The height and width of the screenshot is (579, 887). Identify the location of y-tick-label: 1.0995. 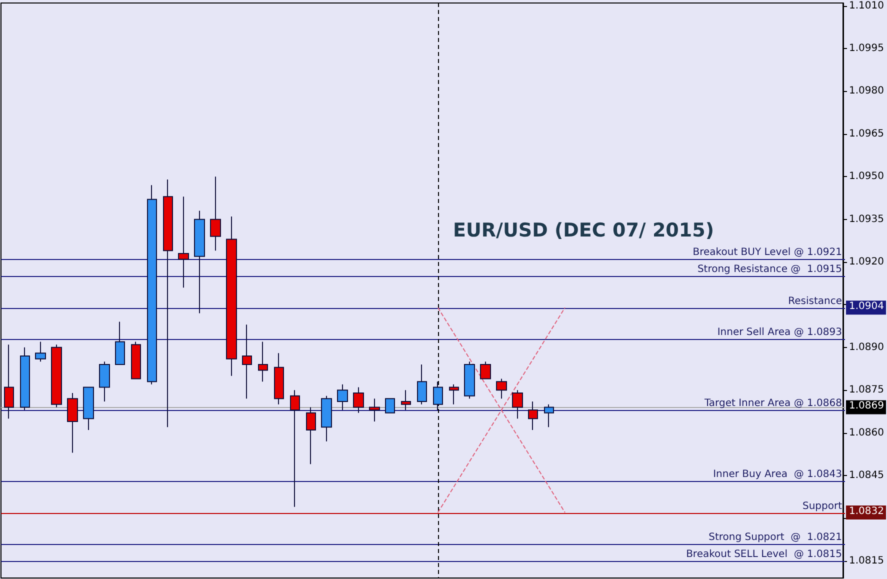
(866, 48).